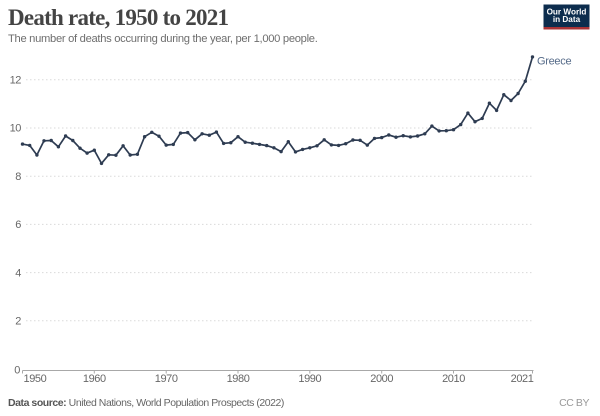  What do you see at coordinates (574, 403) in the screenshot?
I see `svg-text: CC BY` at bounding box center [574, 403].